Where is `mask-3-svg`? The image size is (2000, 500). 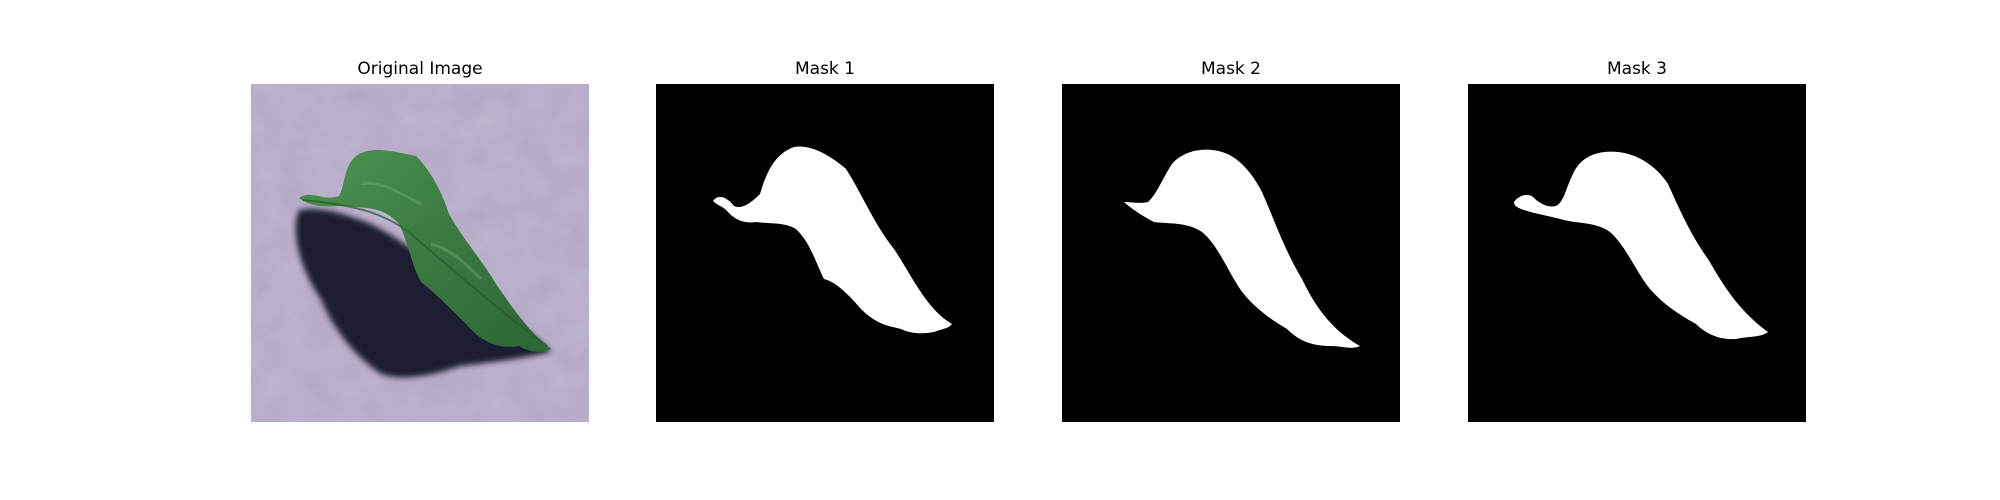
mask-3-svg is located at coordinates (1637, 253).